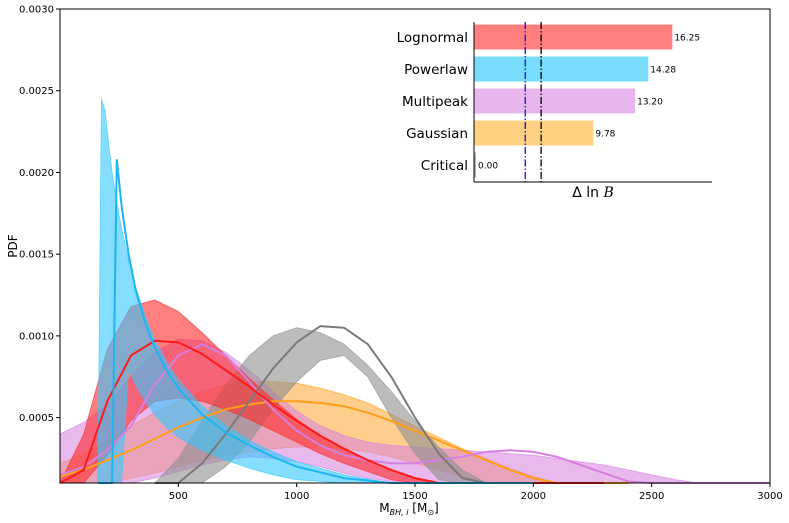 This screenshot has height=523, width=789. Describe the element at coordinates (435, 102) in the screenshot. I see `inset-category-label: Multipeak` at that location.